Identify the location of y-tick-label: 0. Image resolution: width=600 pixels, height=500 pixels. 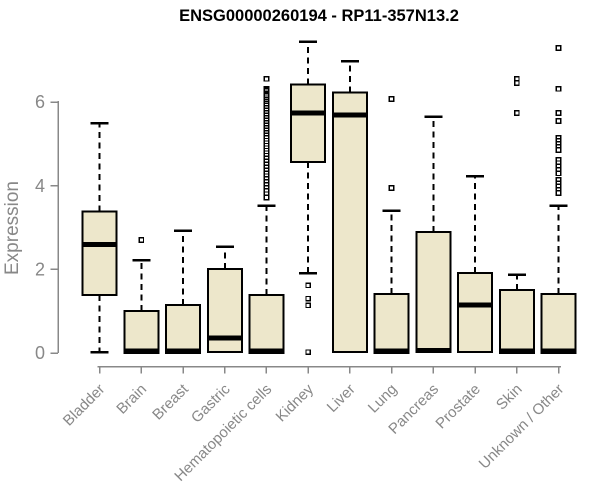
(40, 353).